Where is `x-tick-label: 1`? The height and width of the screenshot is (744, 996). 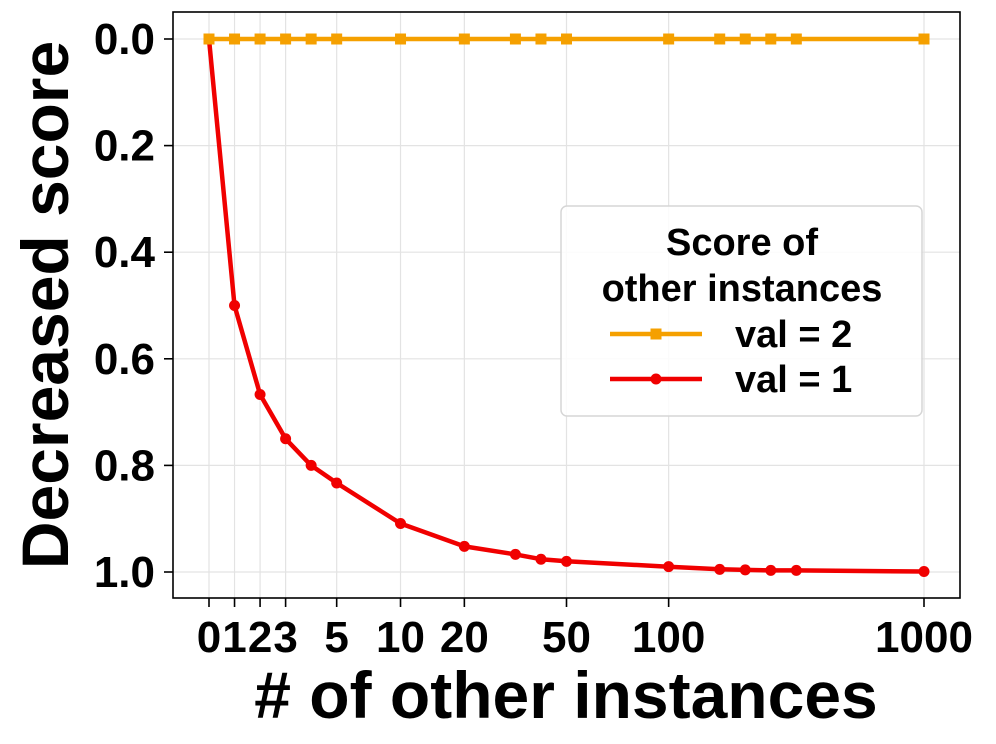 x-tick-label: 1 is located at coordinates (234, 637).